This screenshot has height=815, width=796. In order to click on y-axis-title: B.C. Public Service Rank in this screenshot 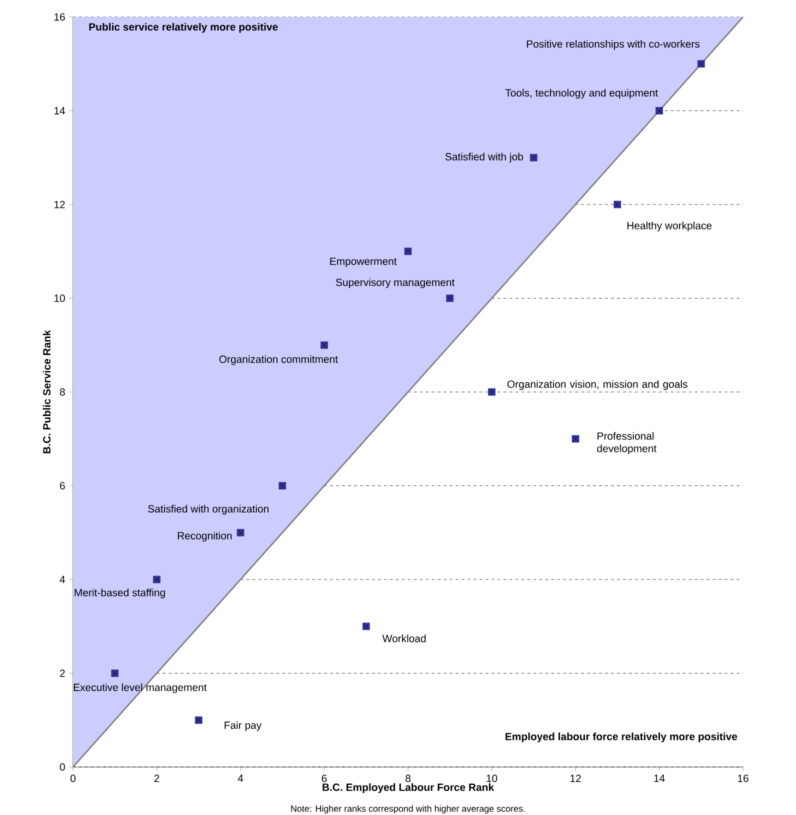, I will do `click(46, 392)`.